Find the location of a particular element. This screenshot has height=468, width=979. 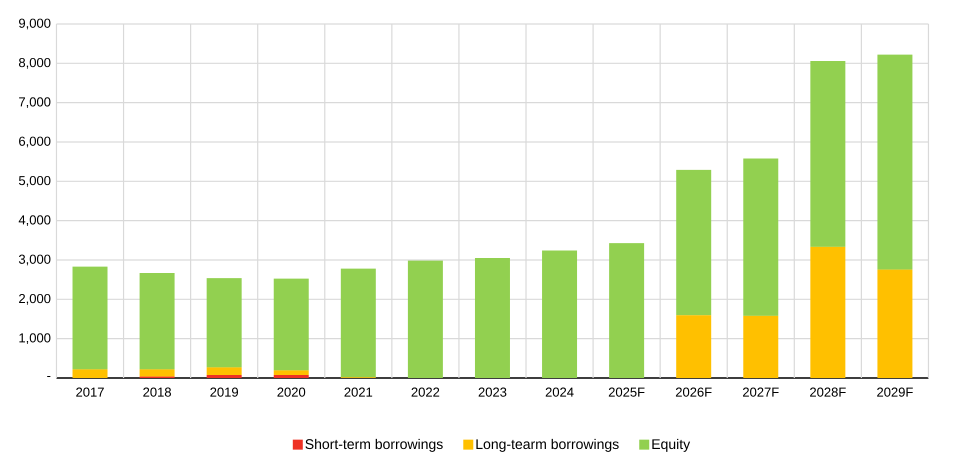

y-tick-label: 6,000 is located at coordinates (34, 142).